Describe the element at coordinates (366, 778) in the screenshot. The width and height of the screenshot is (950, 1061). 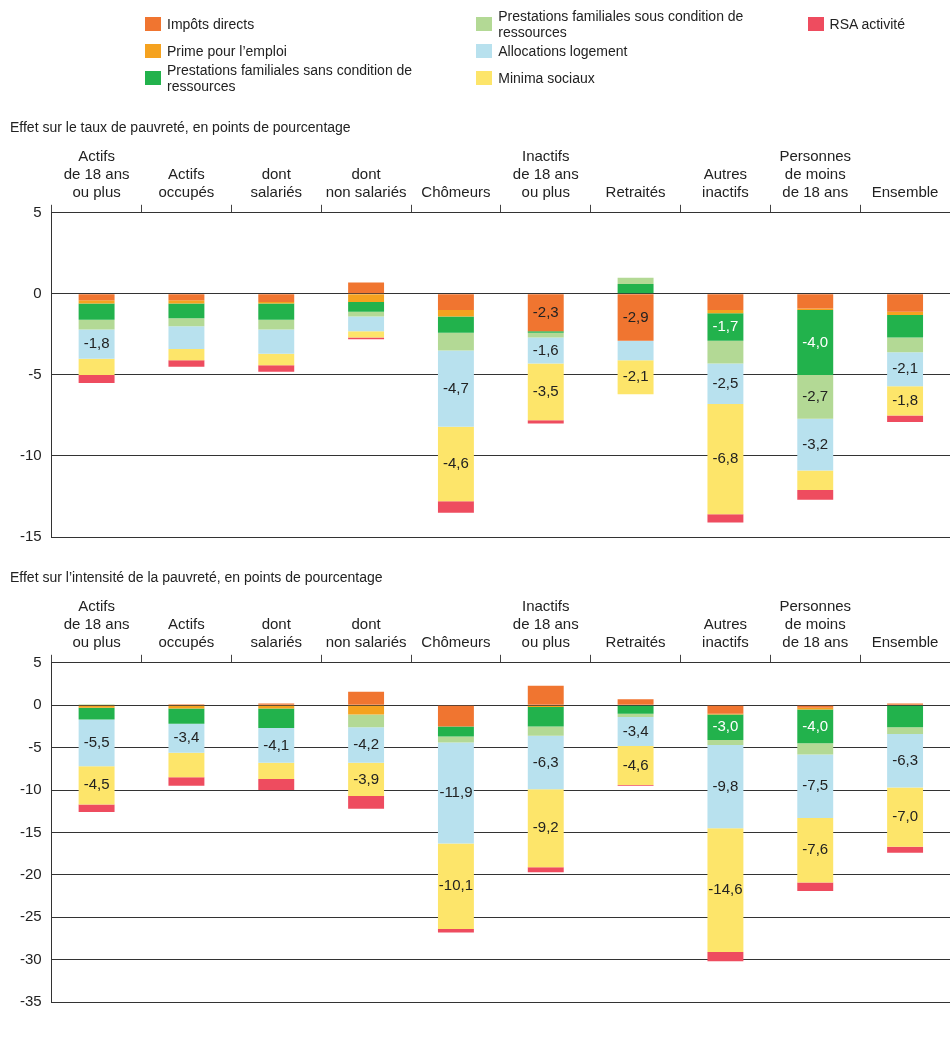
I see `data-label: -3,9` at that location.